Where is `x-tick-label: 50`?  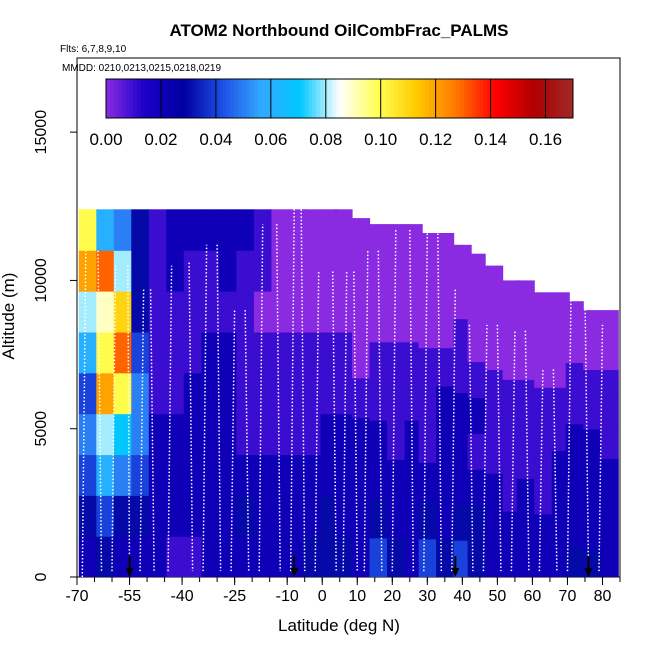 x-tick-label: 50 is located at coordinates (497, 596).